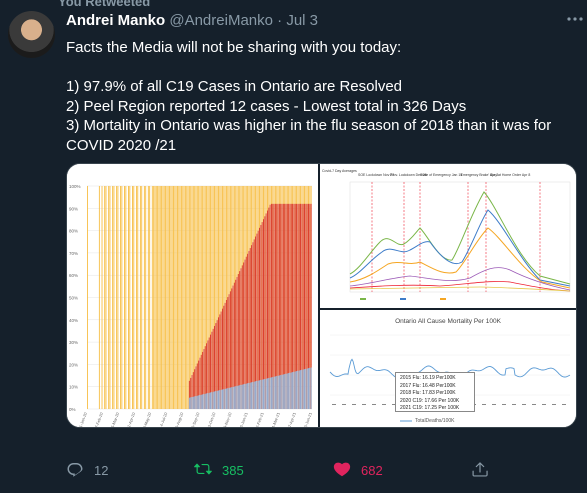 The height and width of the screenshot is (493, 587). I want to click on left-chart-x-tick: 7-Feb-20, so click(99, 419).